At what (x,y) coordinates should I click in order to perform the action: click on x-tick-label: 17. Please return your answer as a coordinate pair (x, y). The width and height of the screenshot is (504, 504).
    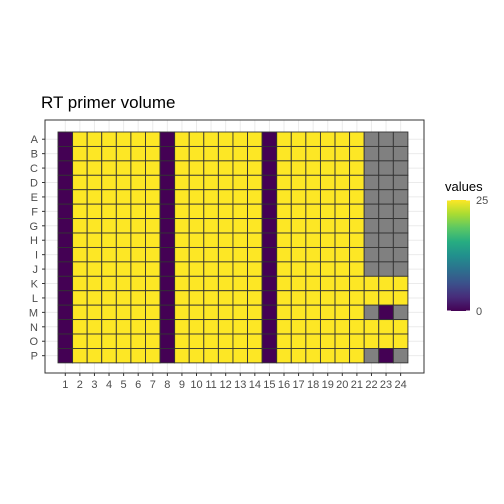
    Looking at the image, I should click on (298, 385).